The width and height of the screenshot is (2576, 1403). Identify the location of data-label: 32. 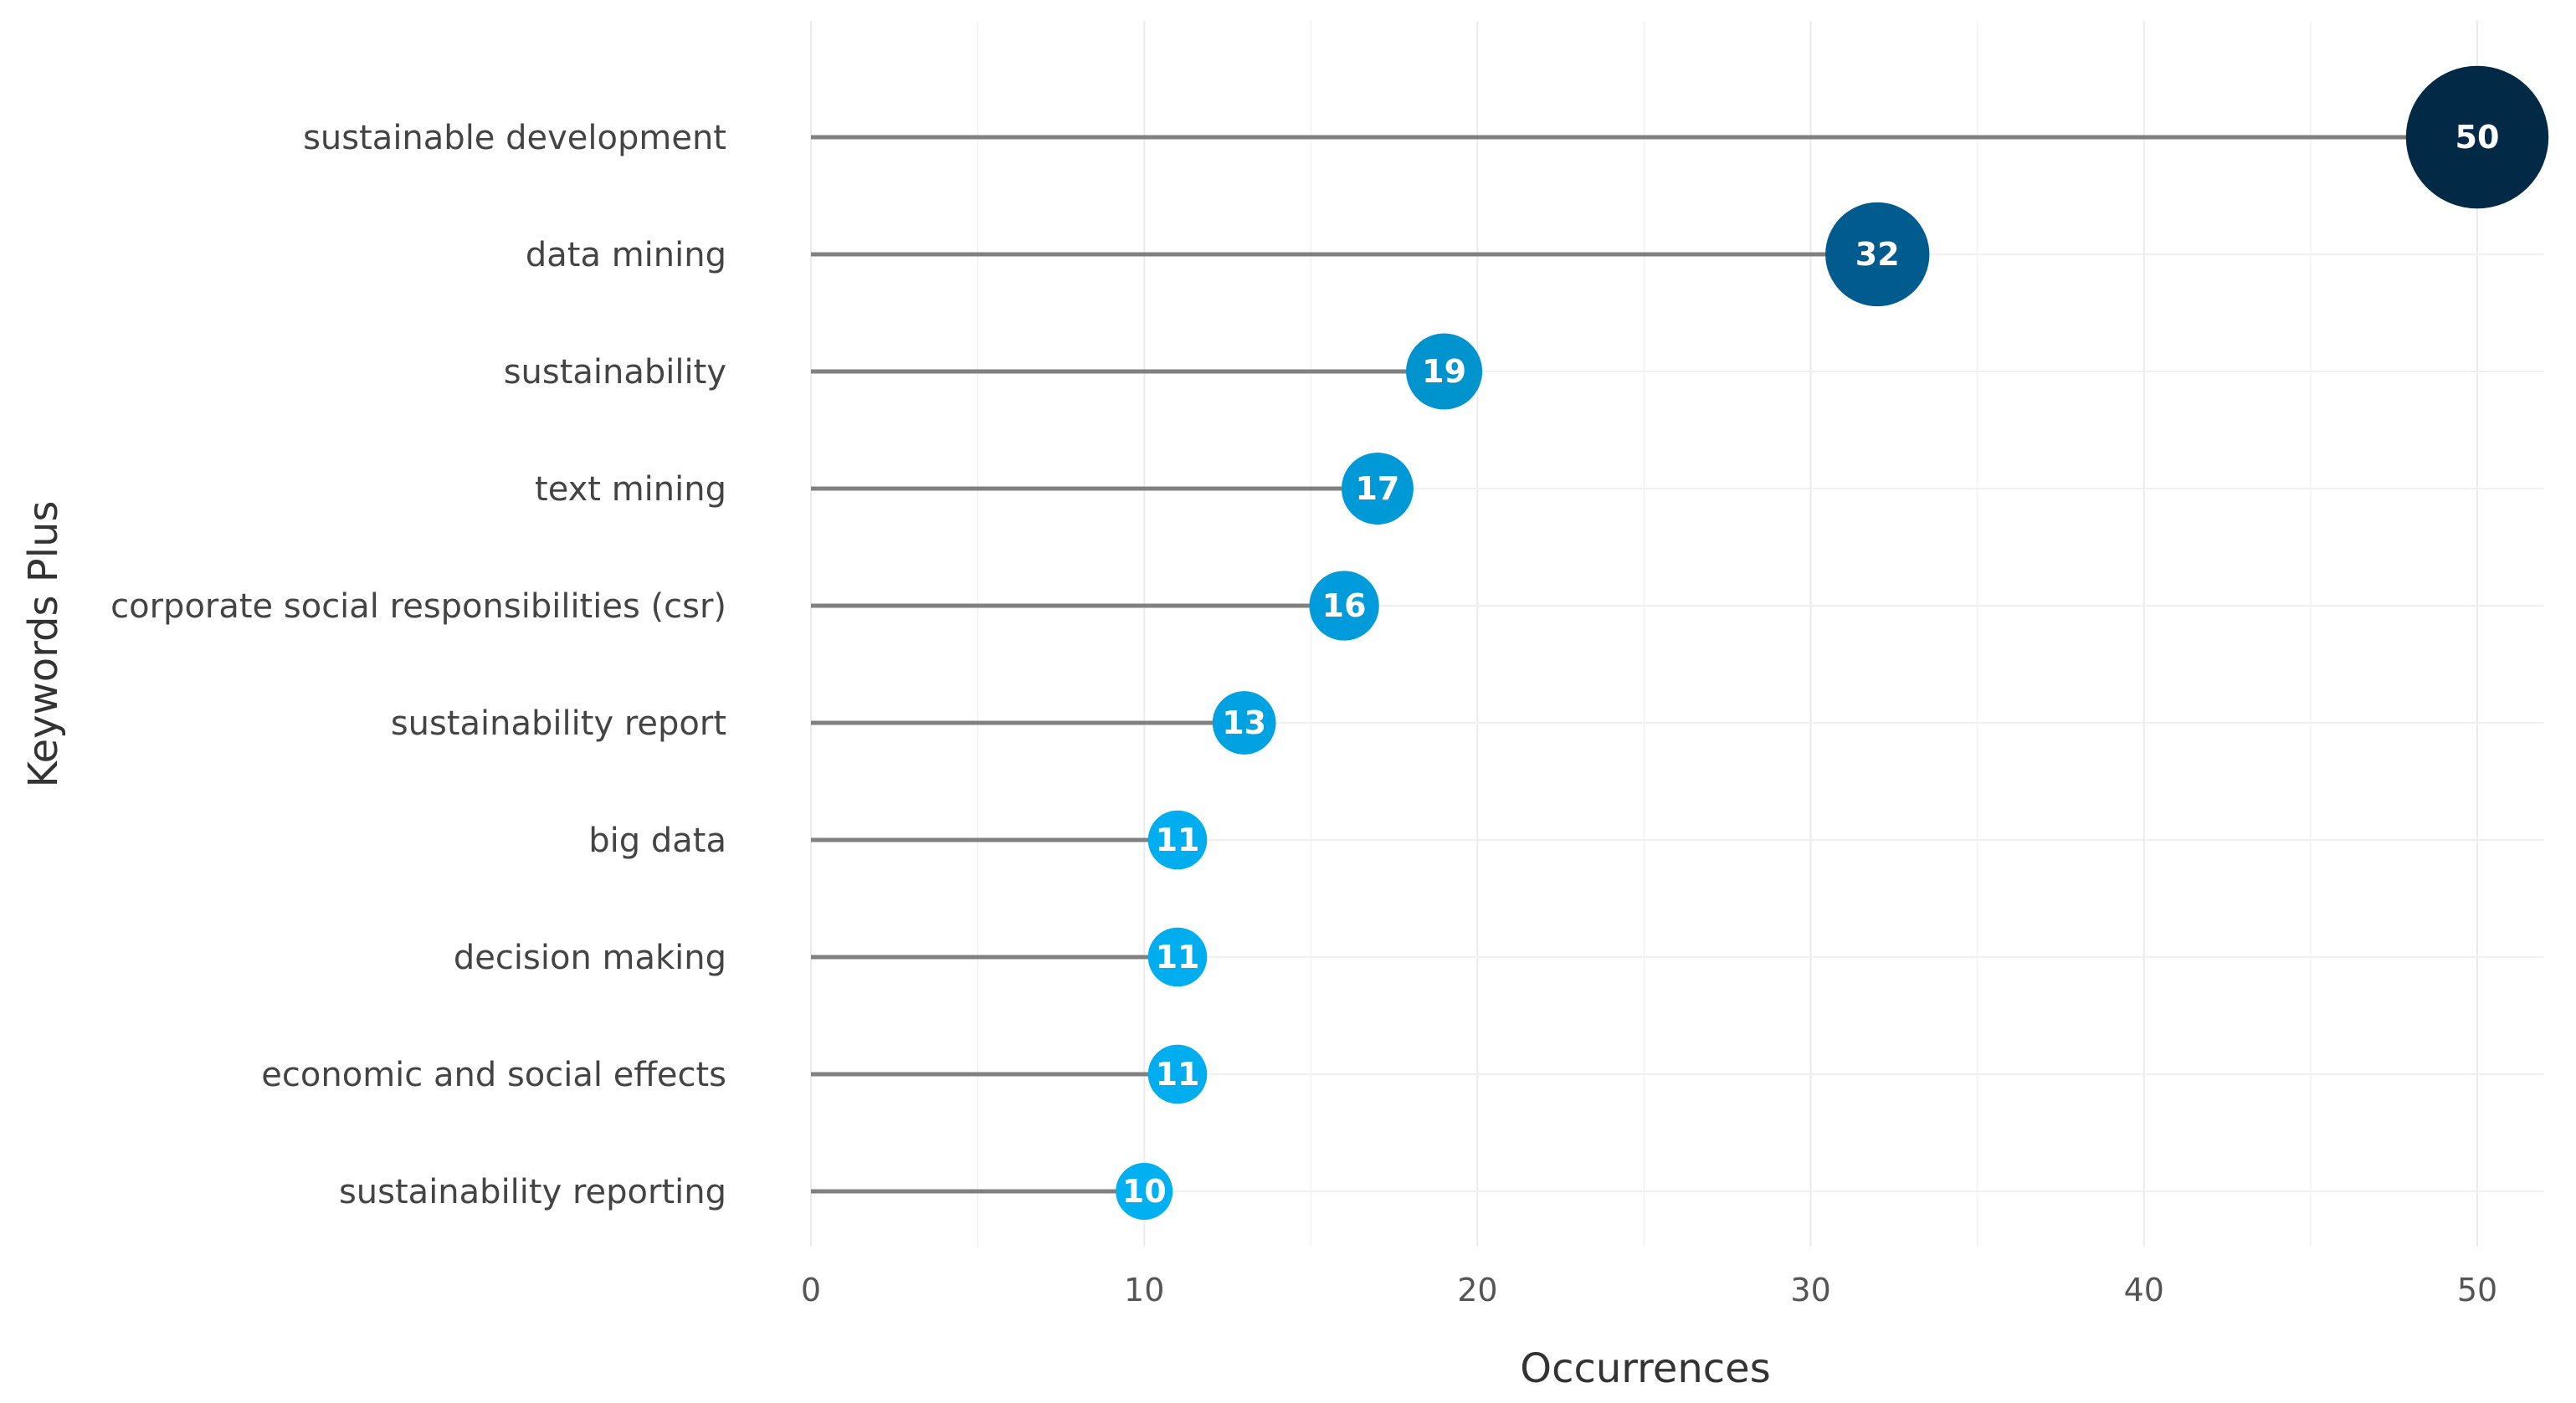
(1877, 254).